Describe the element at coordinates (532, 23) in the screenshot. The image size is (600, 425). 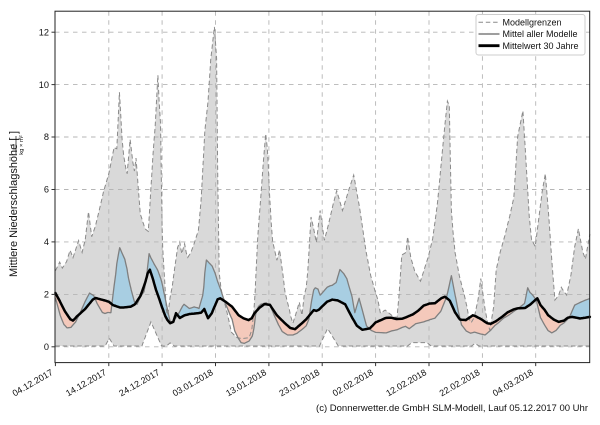
I see `svg-text: Modellgrenzen` at that location.